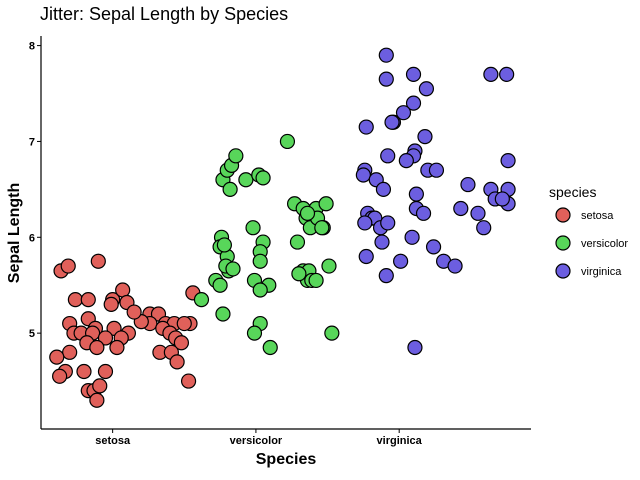 This screenshot has width=640, height=480. What do you see at coordinates (256, 441) in the screenshot?
I see `x-tick-label-versicolor: versicolor` at bounding box center [256, 441].